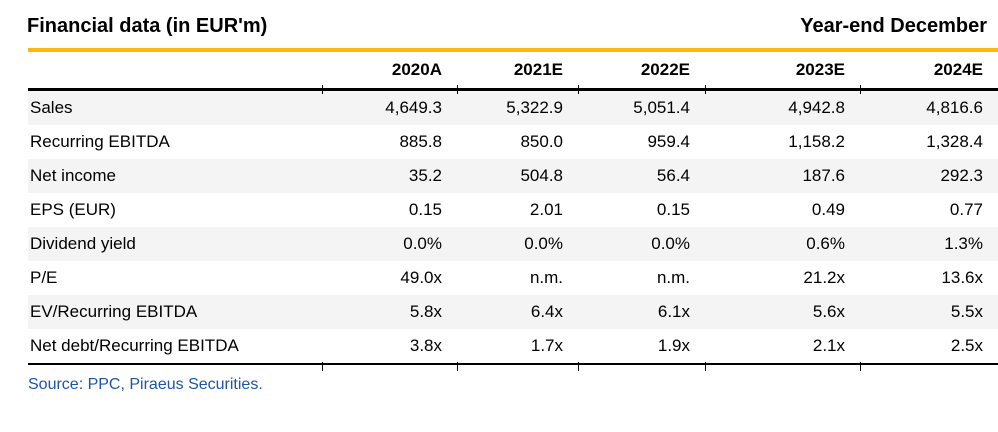 This screenshot has width=998, height=432. What do you see at coordinates (175, 71) in the screenshot?
I see `row-label-column-header` at bounding box center [175, 71].